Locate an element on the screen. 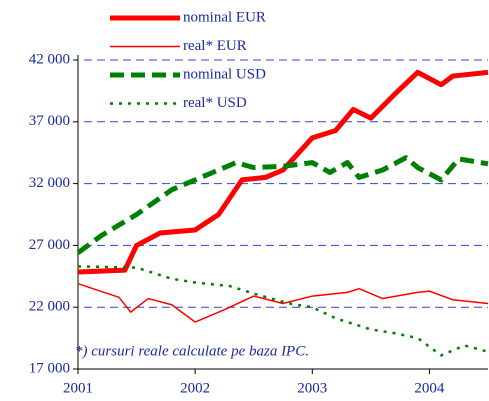 The height and width of the screenshot is (401, 489). x-tick-label: 2001 is located at coordinates (78, 388).